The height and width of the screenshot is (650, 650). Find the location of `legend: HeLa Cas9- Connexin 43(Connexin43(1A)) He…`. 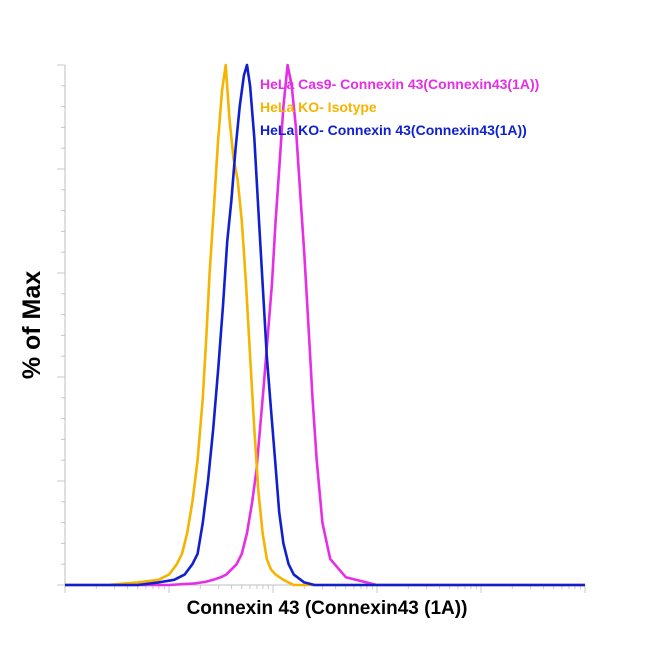

legend: HeLa Cas9- Connexin 43(Connexin43(1A)) He… is located at coordinates (399, 107).